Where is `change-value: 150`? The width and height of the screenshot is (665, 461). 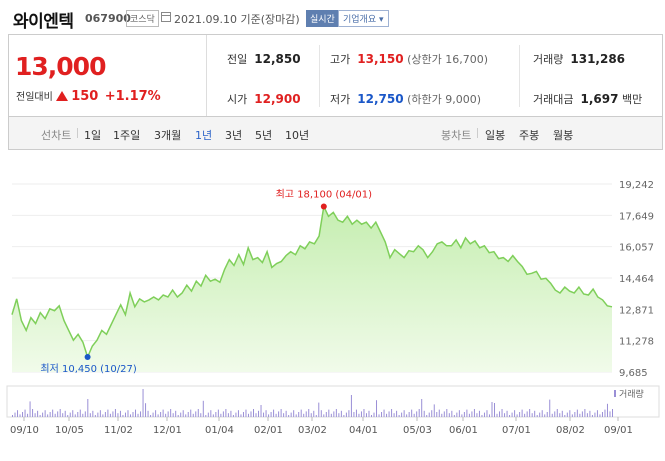 change-value: 150 is located at coordinates (85, 96).